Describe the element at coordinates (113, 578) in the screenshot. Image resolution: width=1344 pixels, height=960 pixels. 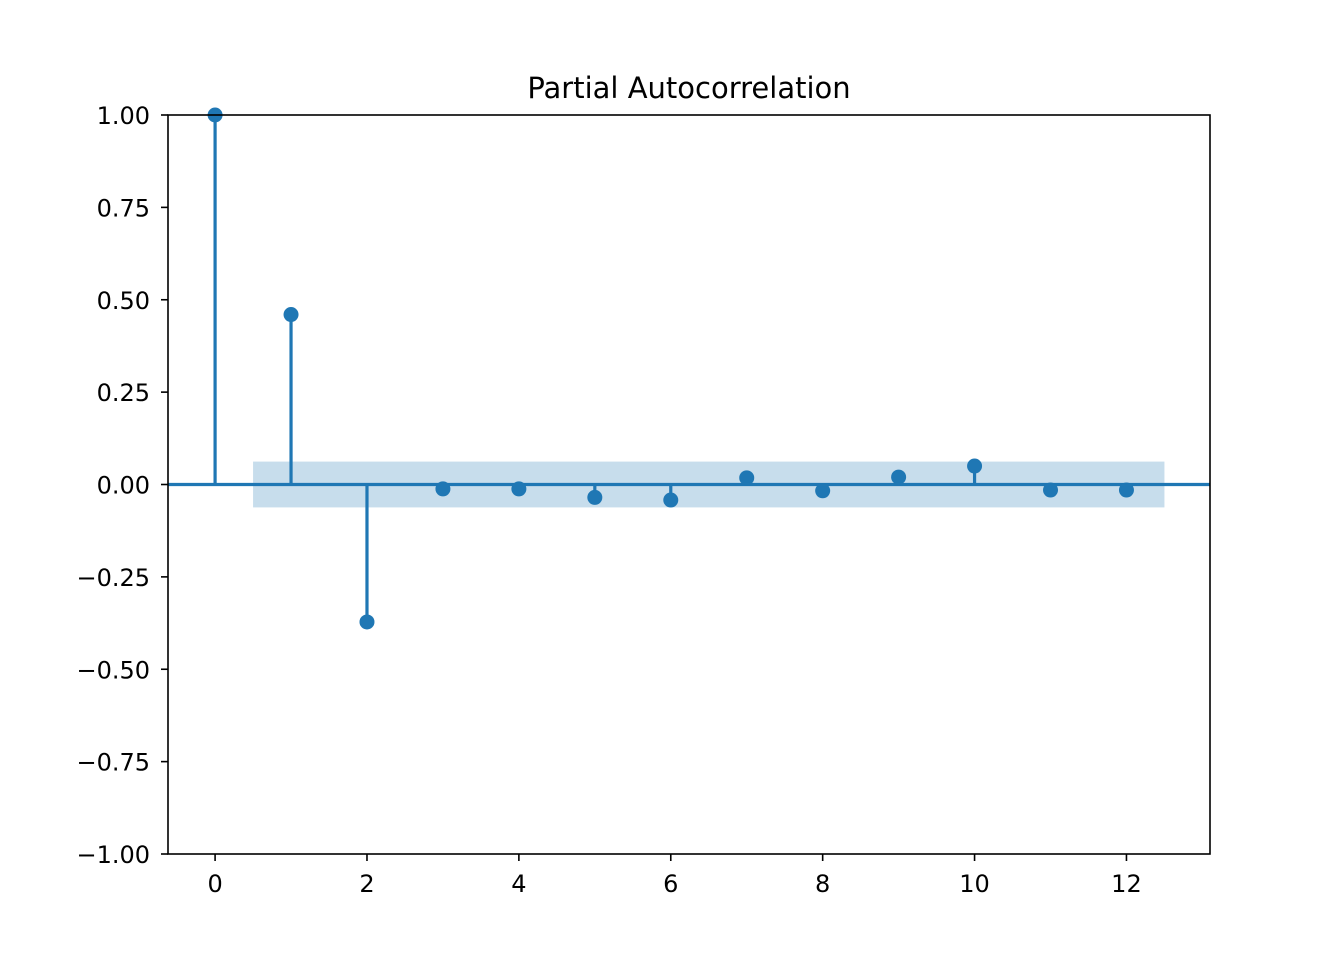
I see `y-tick-label: −0.25` at that location.